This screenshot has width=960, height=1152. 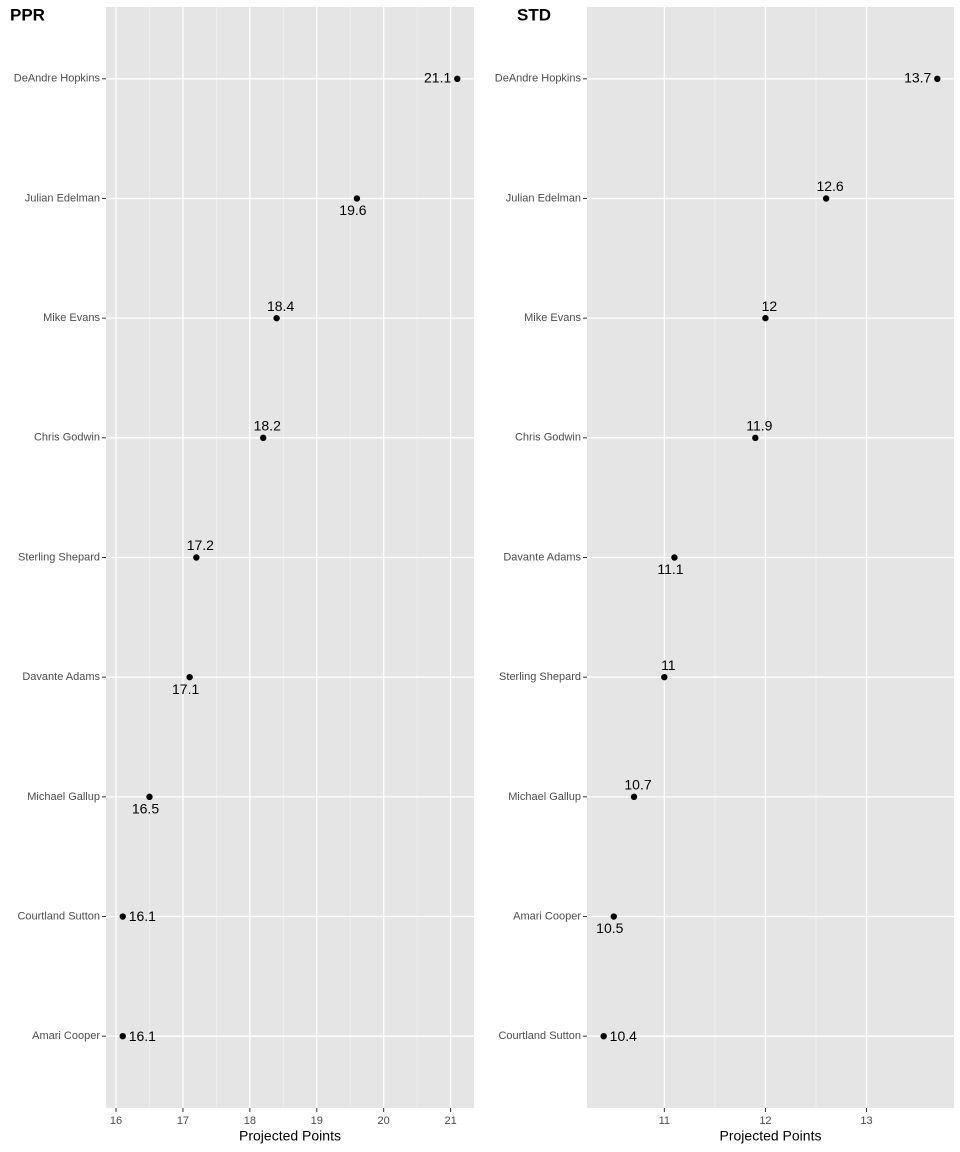 I want to click on data-label: 12.6, so click(x=829, y=186).